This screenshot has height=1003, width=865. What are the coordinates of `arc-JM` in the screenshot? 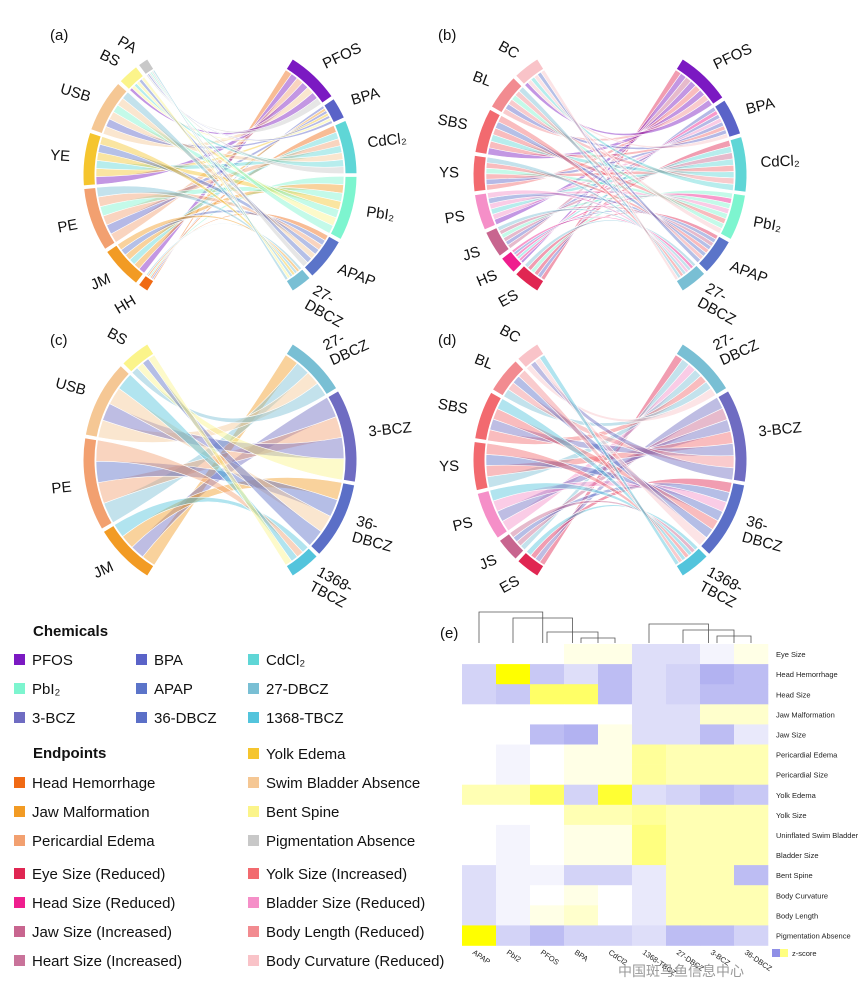 It's located at (128, 550).